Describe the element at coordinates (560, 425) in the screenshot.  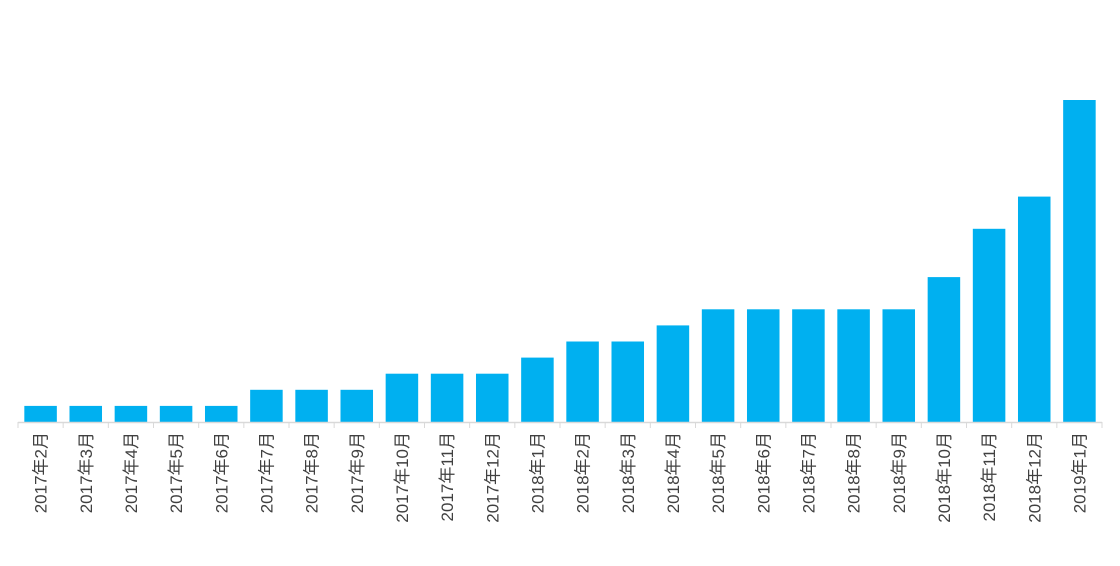
I see `x-axis-ticks` at that location.